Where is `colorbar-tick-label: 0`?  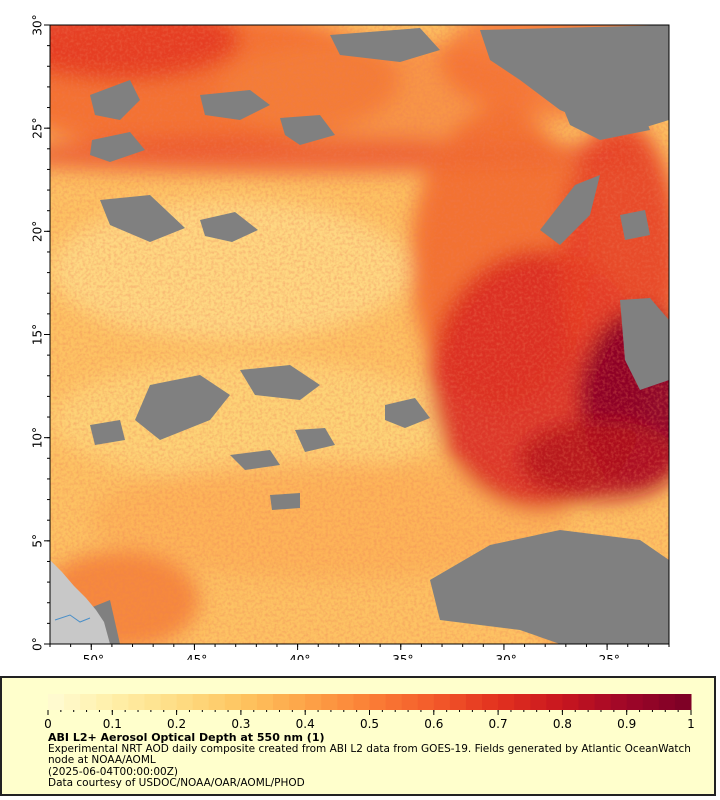 colorbar-tick-label: 0 is located at coordinates (48, 723).